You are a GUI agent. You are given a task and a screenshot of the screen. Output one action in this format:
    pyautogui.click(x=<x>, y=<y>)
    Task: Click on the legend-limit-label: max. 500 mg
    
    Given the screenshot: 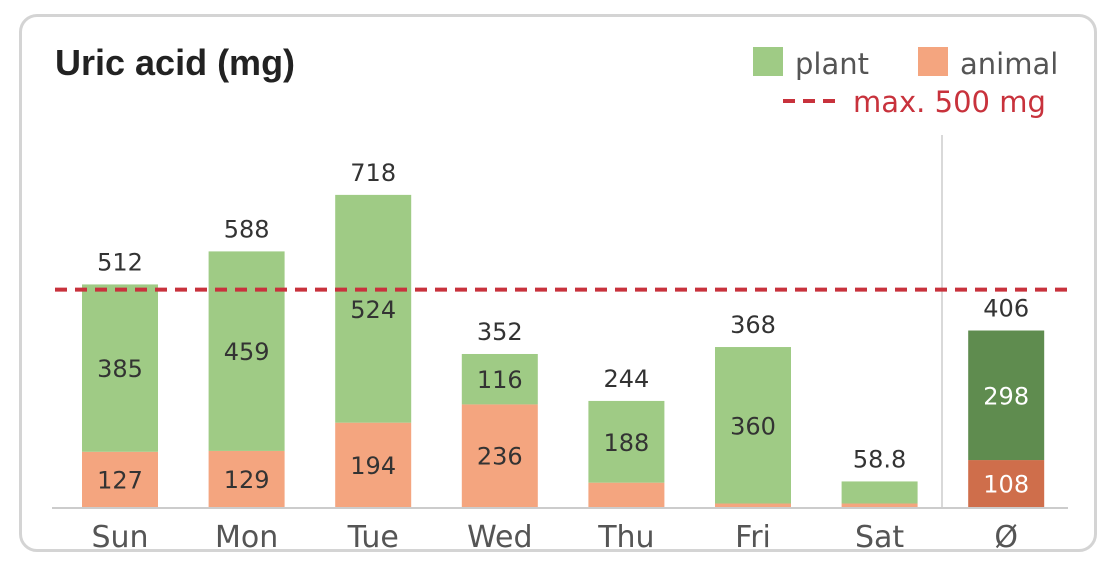 What is the action you would take?
    pyautogui.click(x=949, y=102)
    